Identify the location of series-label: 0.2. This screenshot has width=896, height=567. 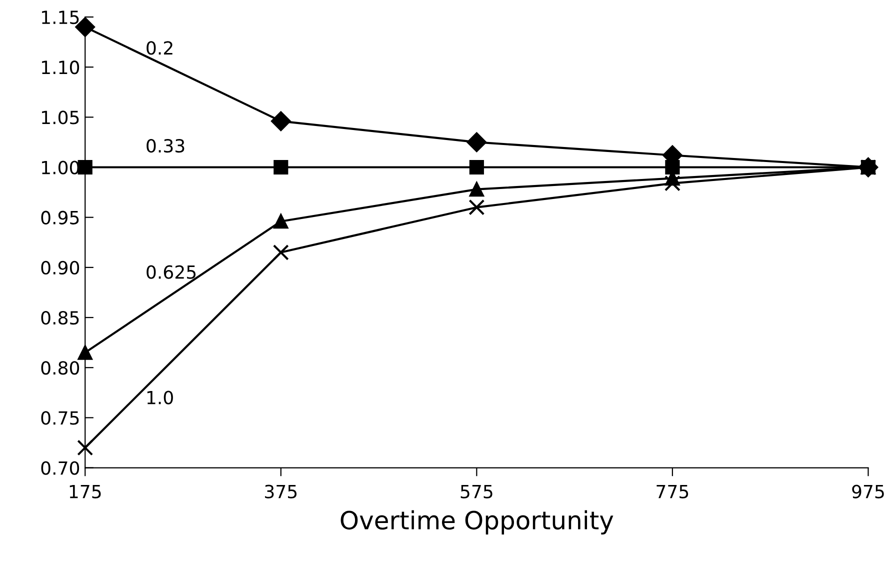
(159, 48).